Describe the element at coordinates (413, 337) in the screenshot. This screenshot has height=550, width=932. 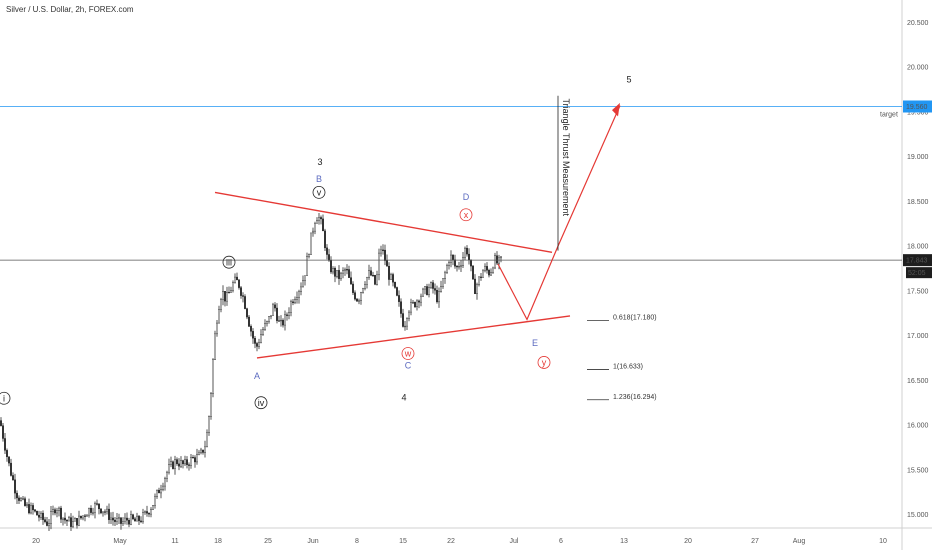
I see `lower-trendline` at that location.